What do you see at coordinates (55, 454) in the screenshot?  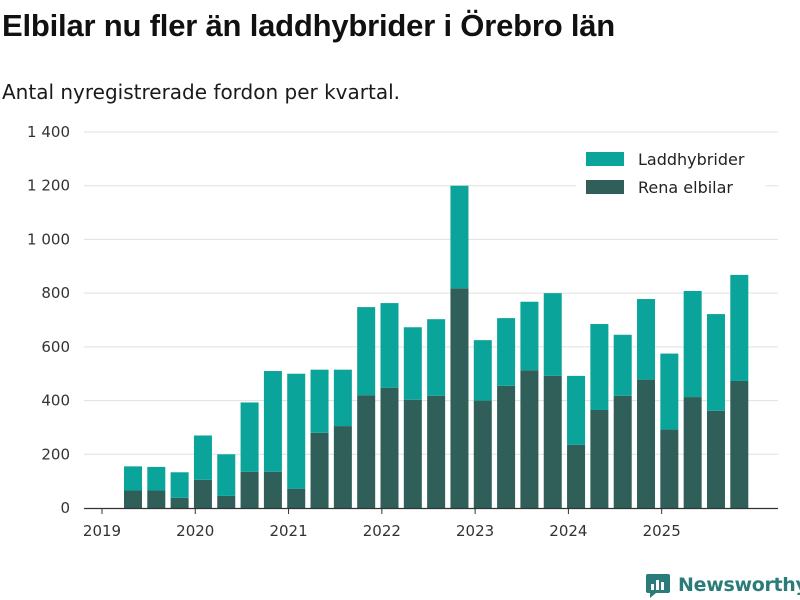 I see `y-tick-label: 200` at bounding box center [55, 454].